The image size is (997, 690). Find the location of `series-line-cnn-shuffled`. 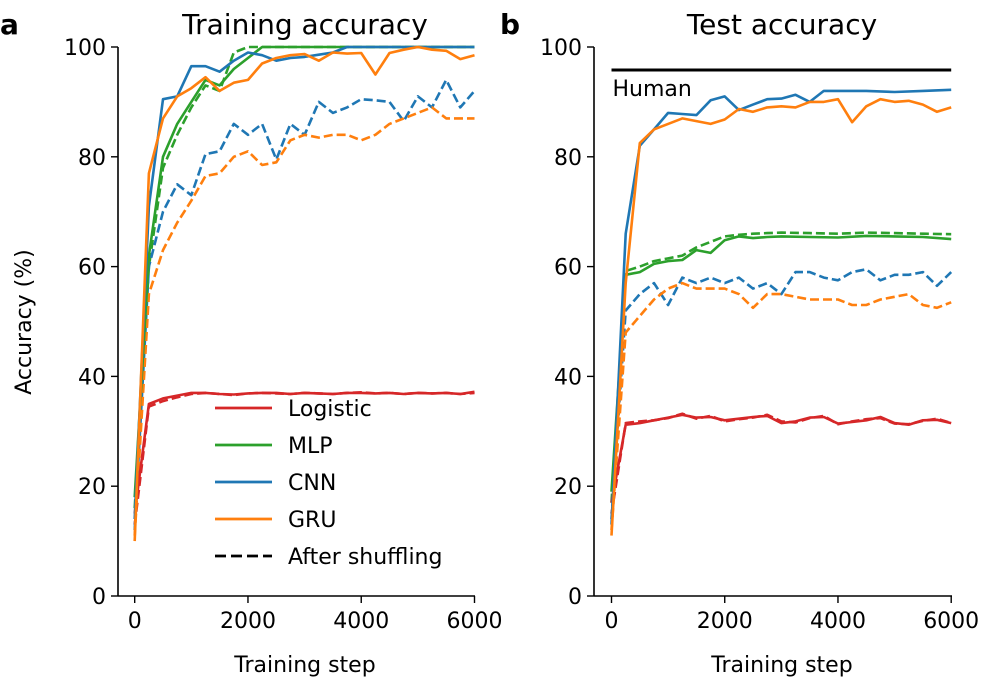

series-line-cnn-shuffled is located at coordinates (781, 393).